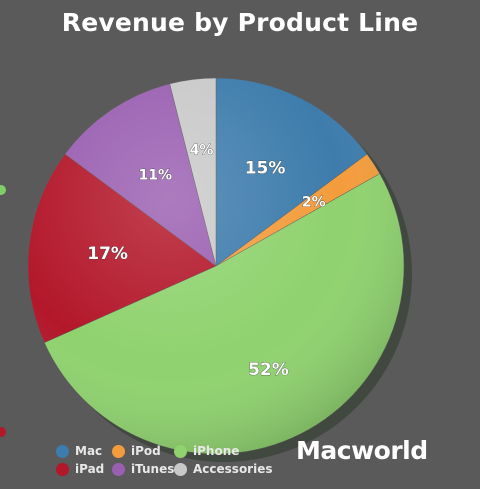 This screenshot has width=480, height=489. Describe the element at coordinates (107, 254) in the screenshot. I see `slice-label-ipad: 17%` at that location.